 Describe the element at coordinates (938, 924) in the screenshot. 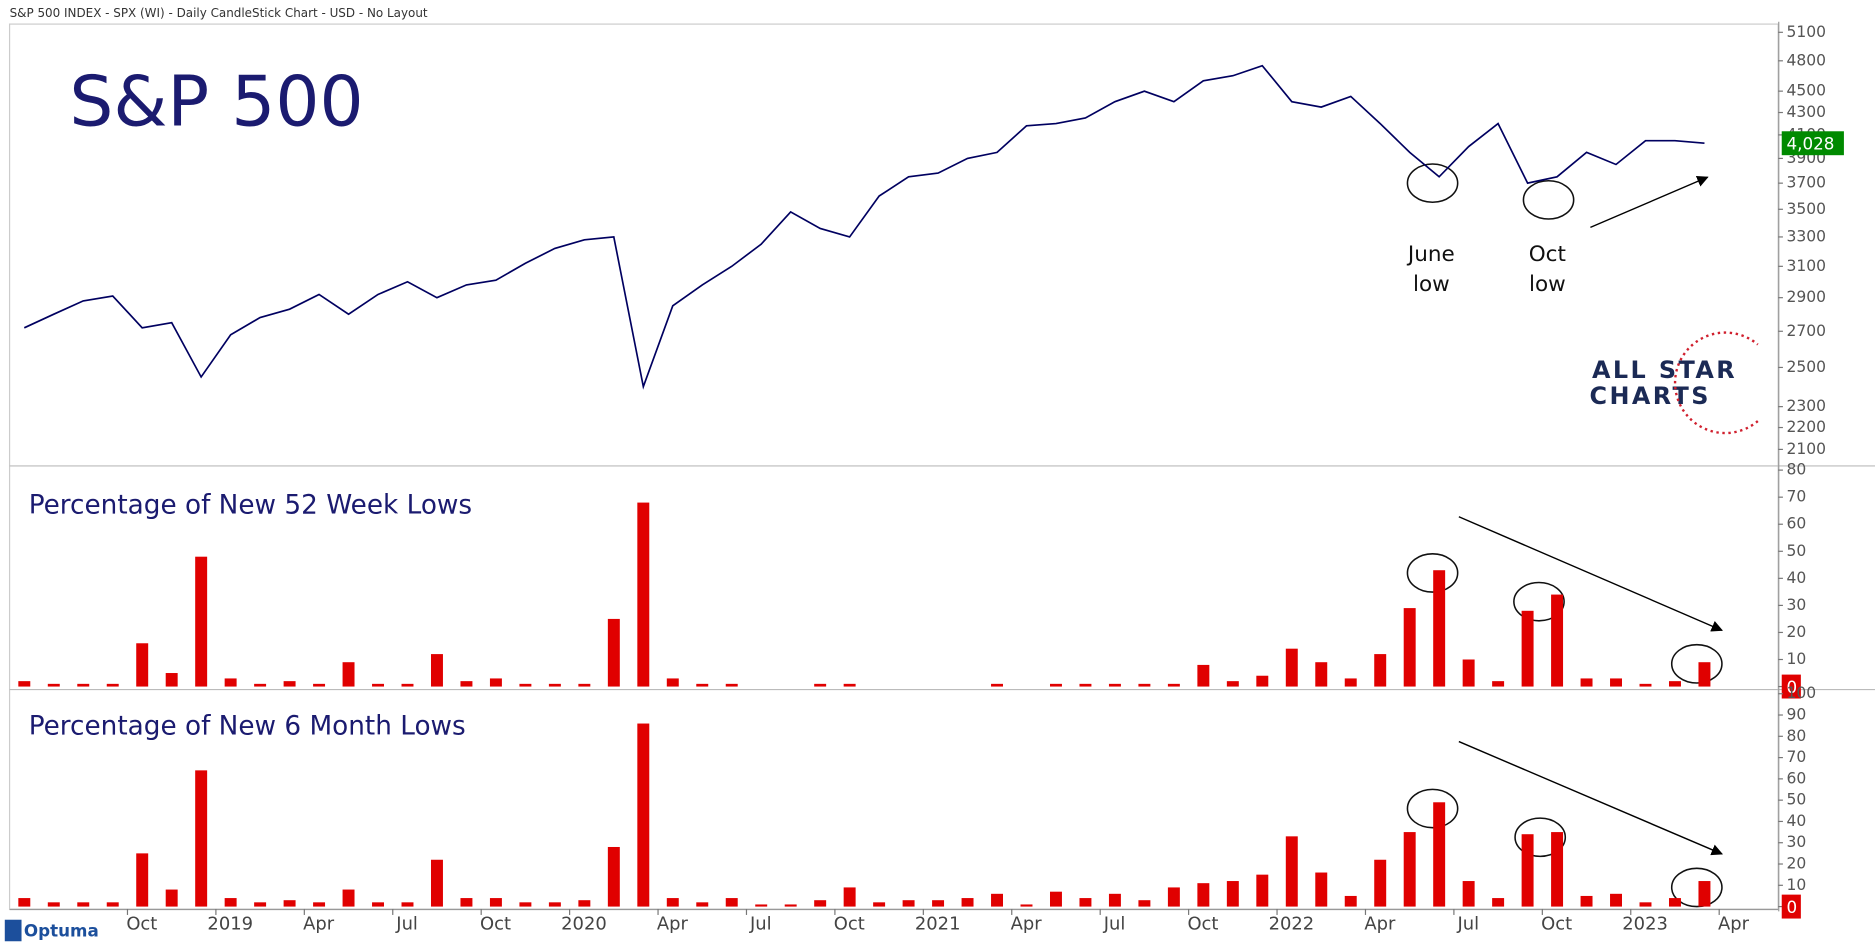

I see `x-tick-label: 2021` at that location.